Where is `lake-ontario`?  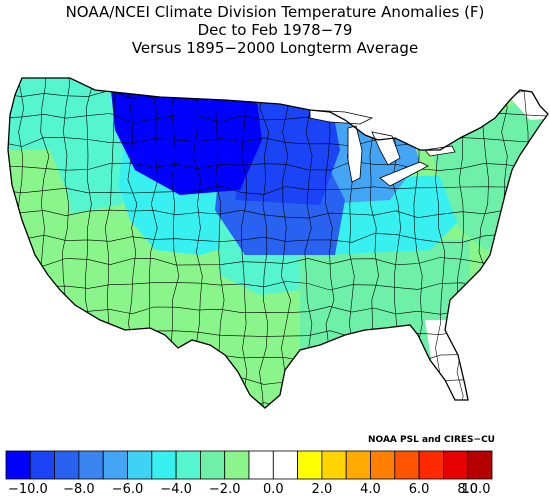 lake-ontario is located at coordinates (440, 151).